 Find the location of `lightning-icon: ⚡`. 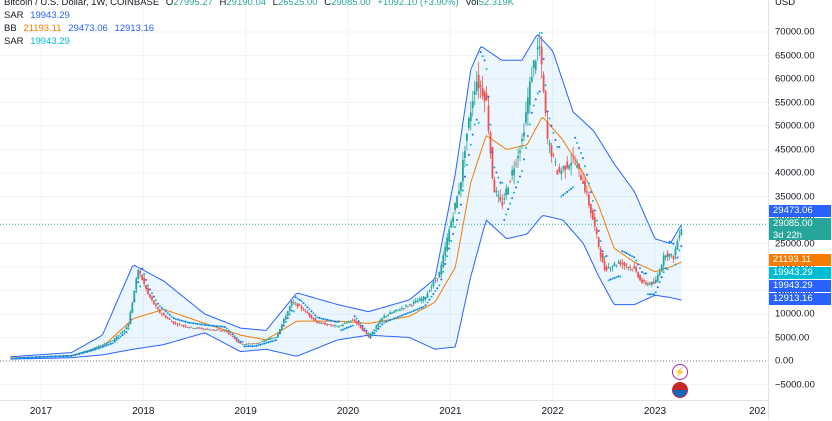

lightning-icon: ⚡ is located at coordinates (680, 372).